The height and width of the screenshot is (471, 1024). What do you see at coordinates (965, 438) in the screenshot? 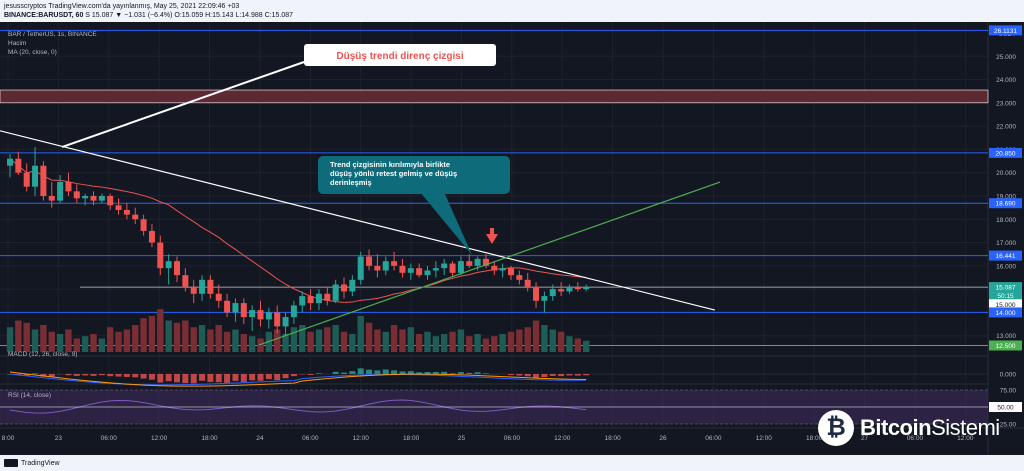
I see `time-tick-label: 12:00` at bounding box center [965, 438].